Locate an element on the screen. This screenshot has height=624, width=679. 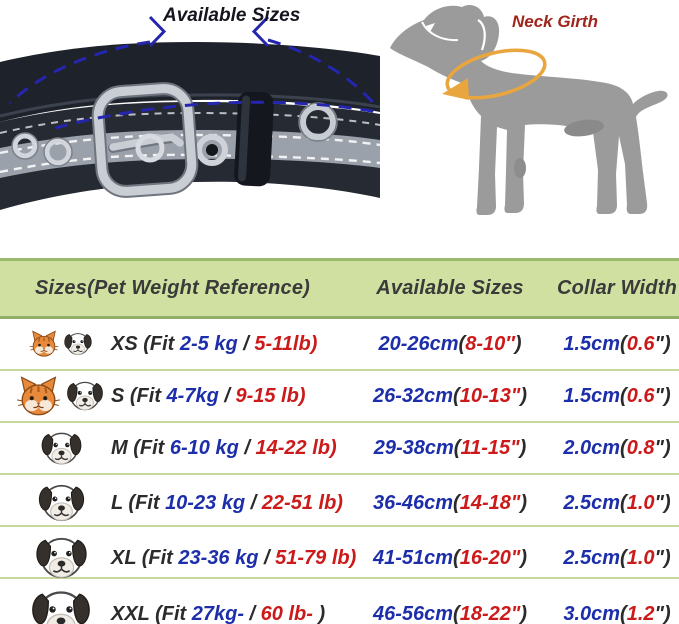
size-weight-label: XL (Fit 23-36 kg / 51-79 lb) is located at coordinates (233, 558).